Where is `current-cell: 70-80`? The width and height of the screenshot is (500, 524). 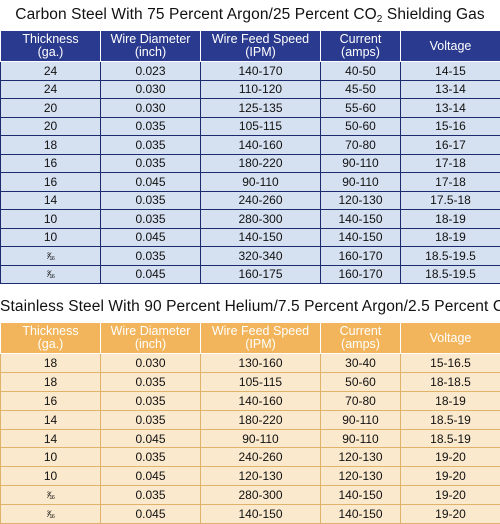
current-cell: 70-80 is located at coordinates (361, 400).